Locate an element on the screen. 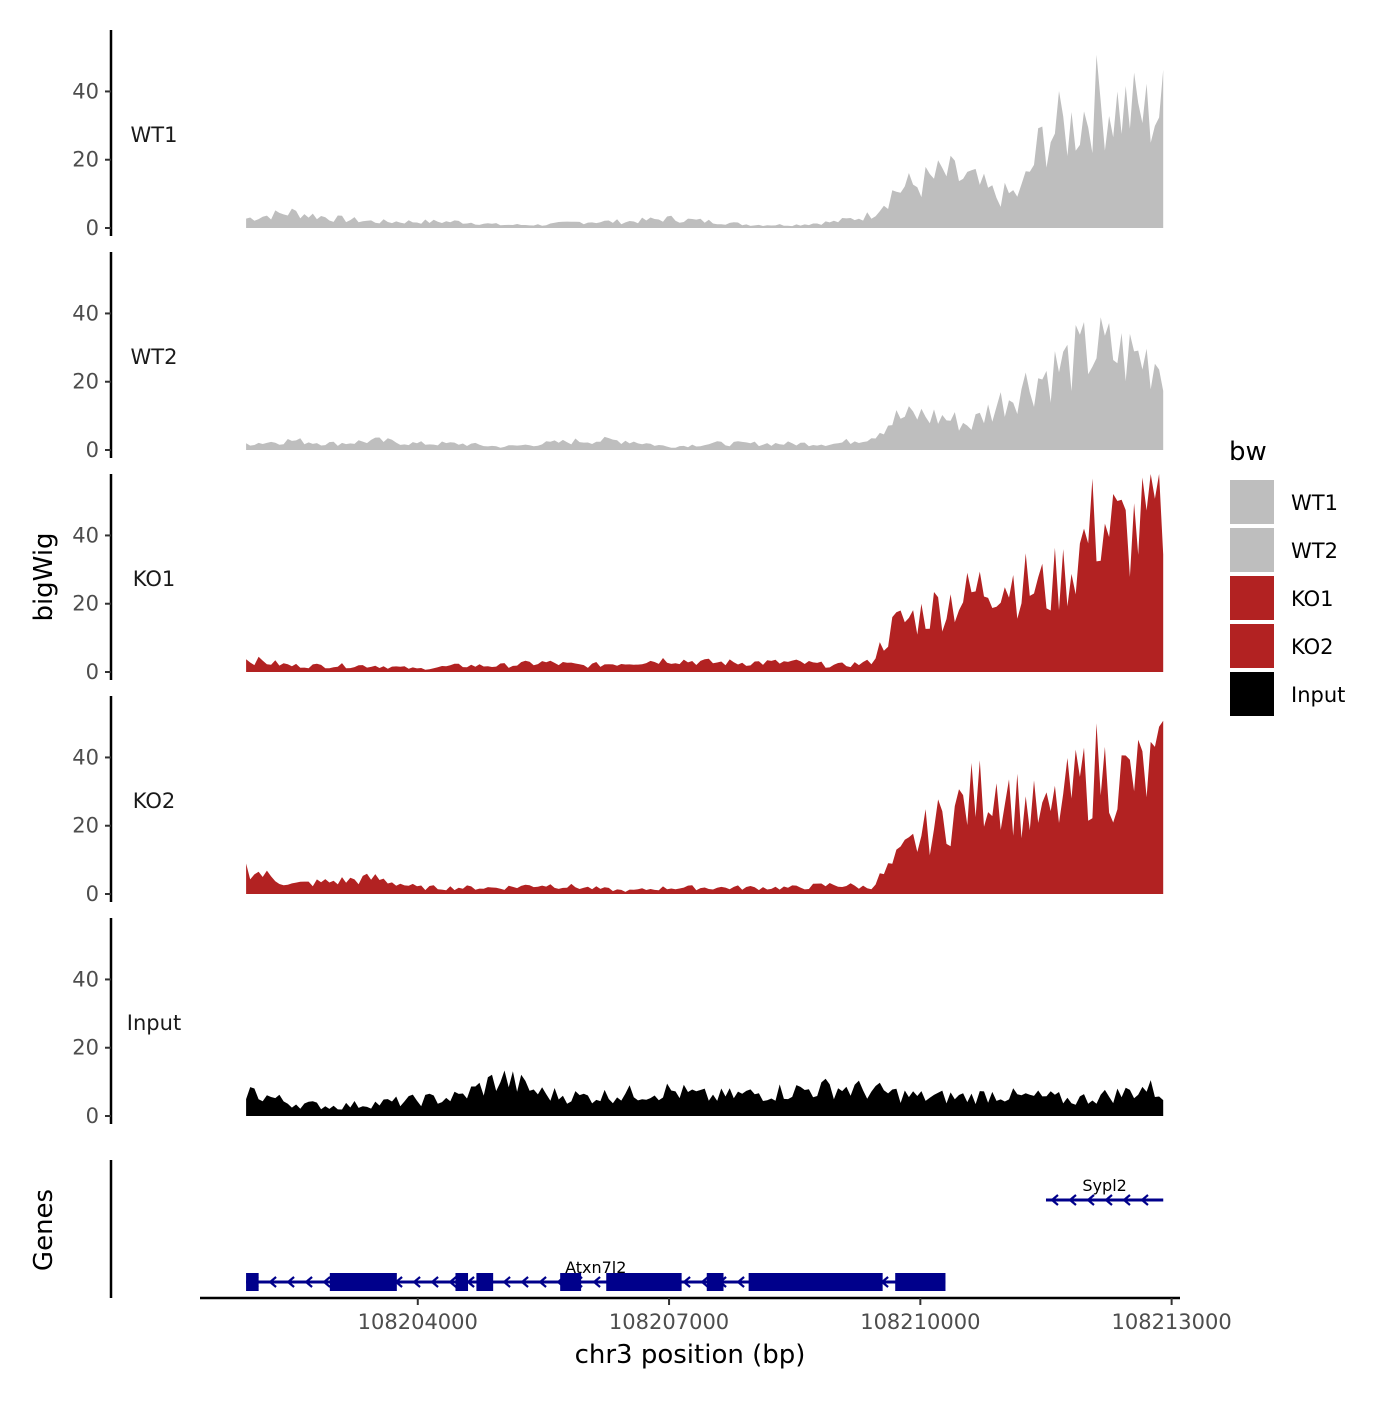  gene-sypl2: Sypl2 is located at coordinates (1104, 1191).